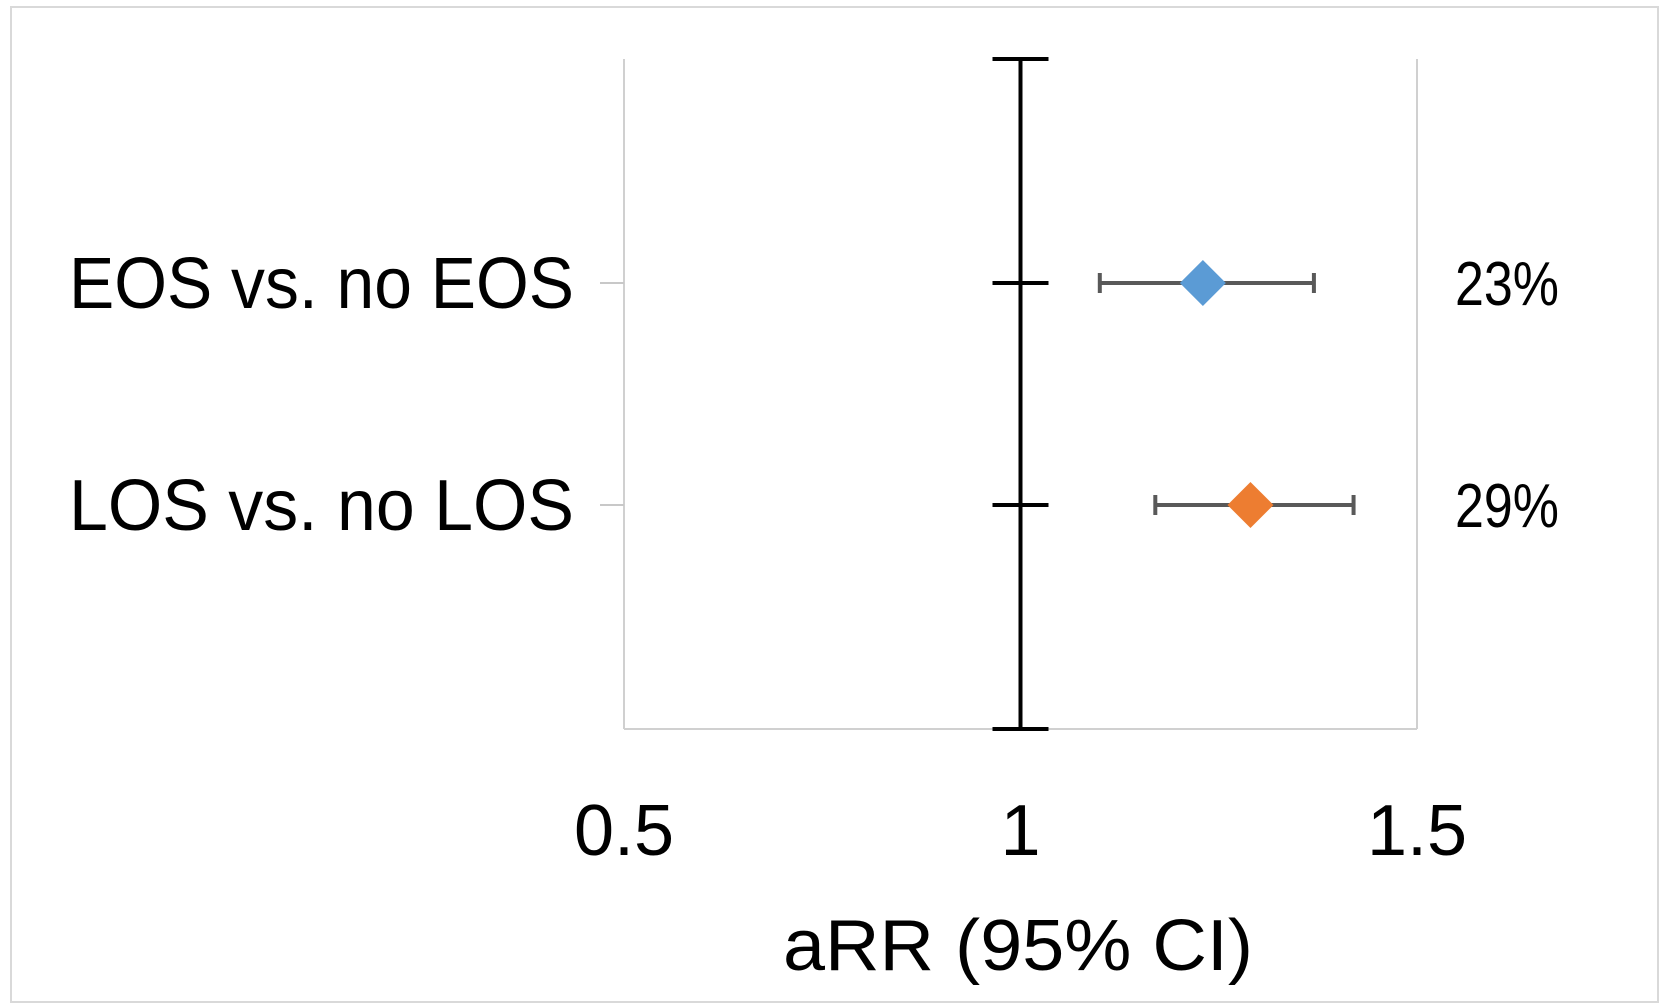 The height and width of the screenshot is (1005, 1661). What do you see at coordinates (624, 831) in the screenshot?
I see `x-tick-label: 0.5` at bounding box center [624, 831].